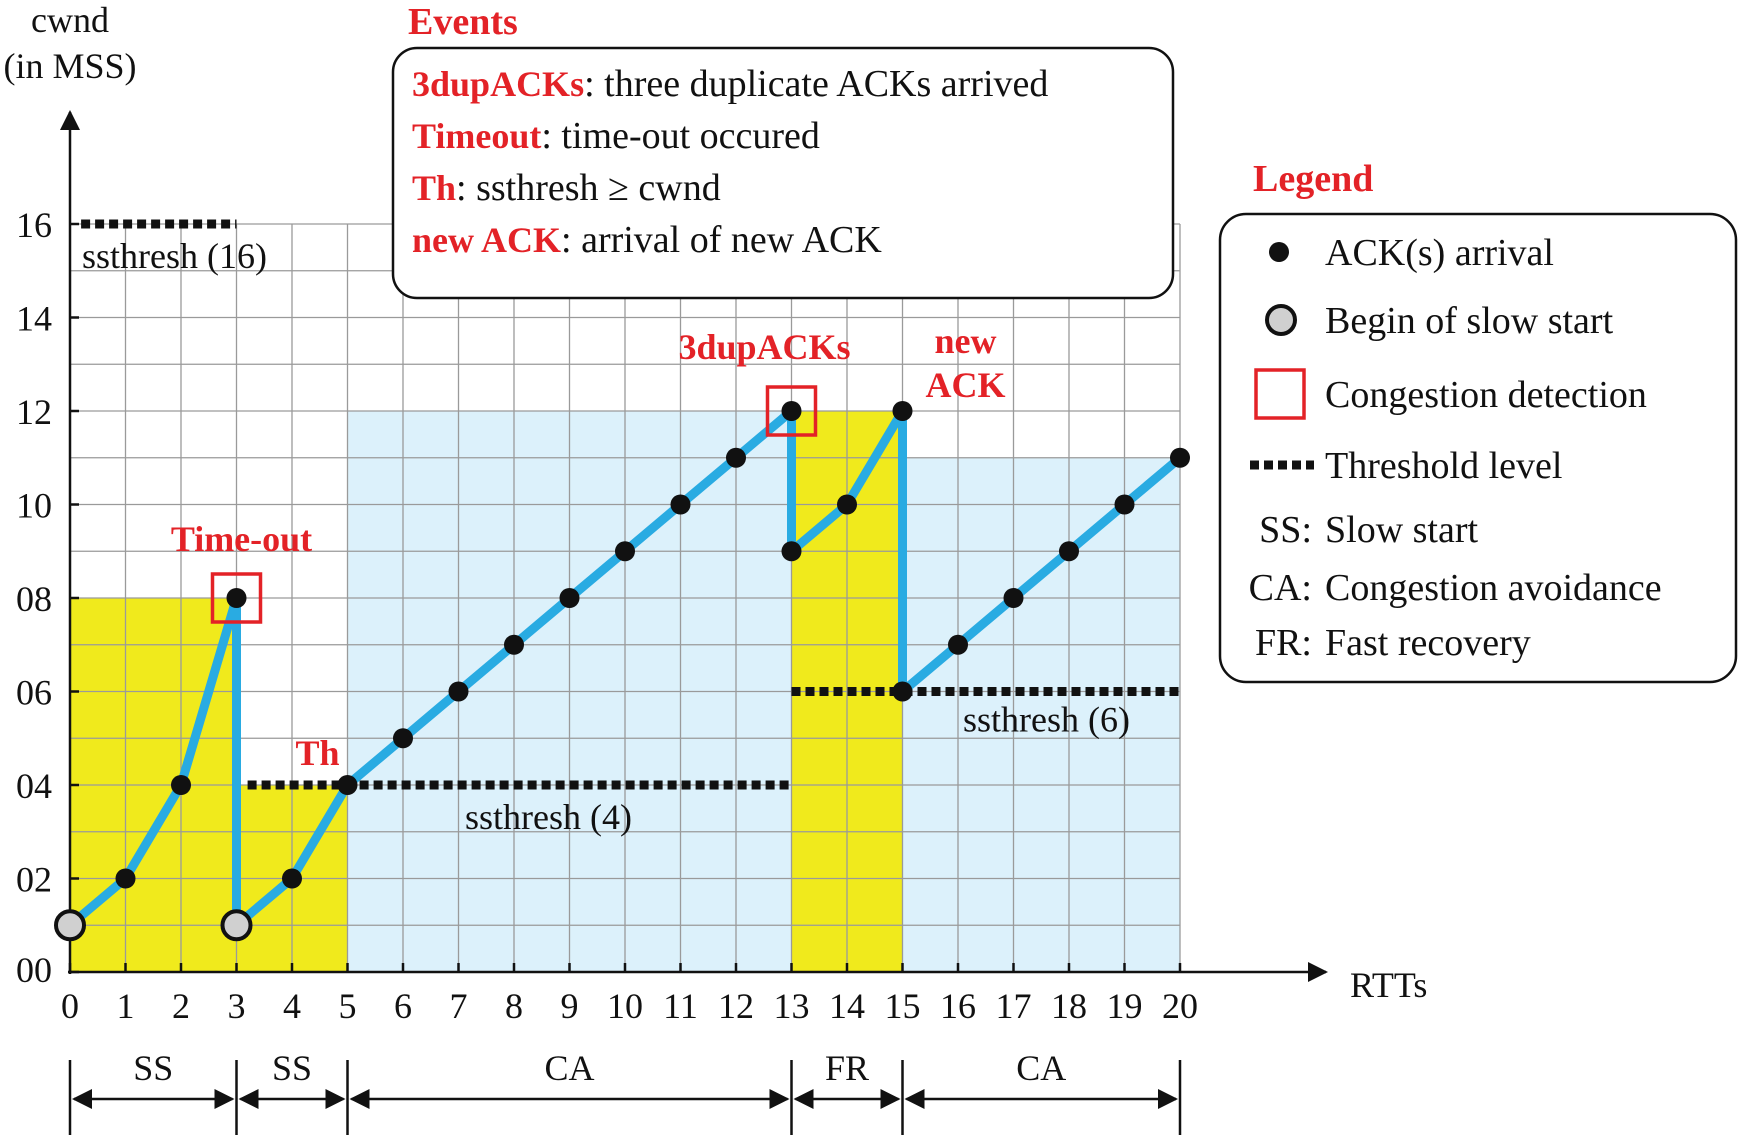 Image resolution: width=1739 pixels, height=1137 pixels. What do you see at coordinates (34, 970) in the screenshot?
I see `y-tick-label-00: 00` at bounding box center [34, 970].